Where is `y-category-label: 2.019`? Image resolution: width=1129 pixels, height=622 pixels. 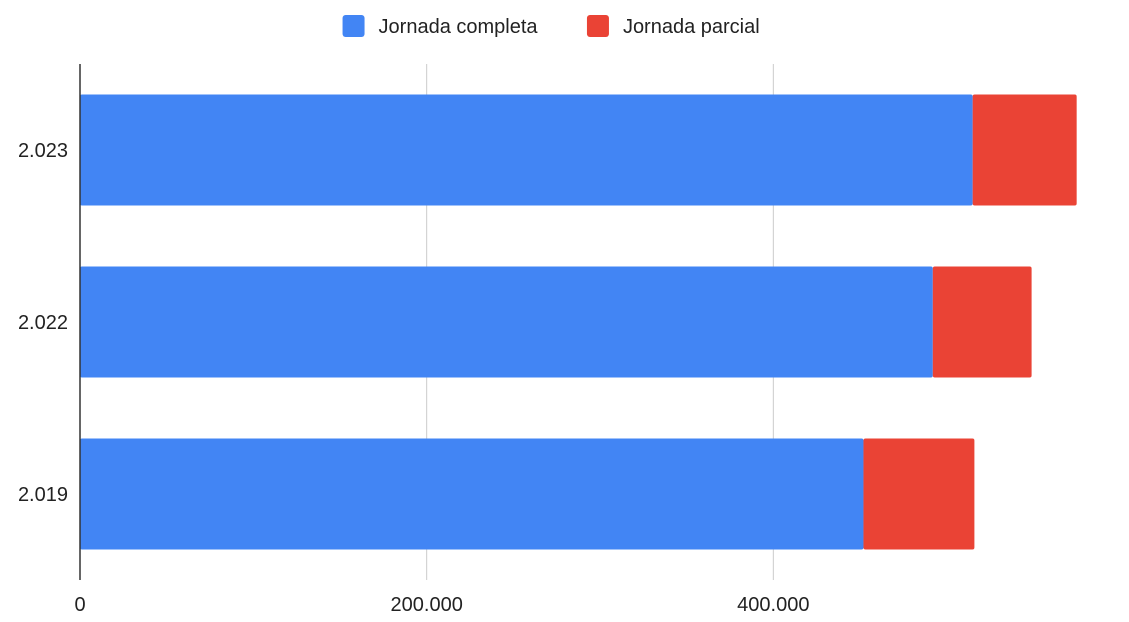
y-category-label: 2.019 is located at coordinates (43, 495).